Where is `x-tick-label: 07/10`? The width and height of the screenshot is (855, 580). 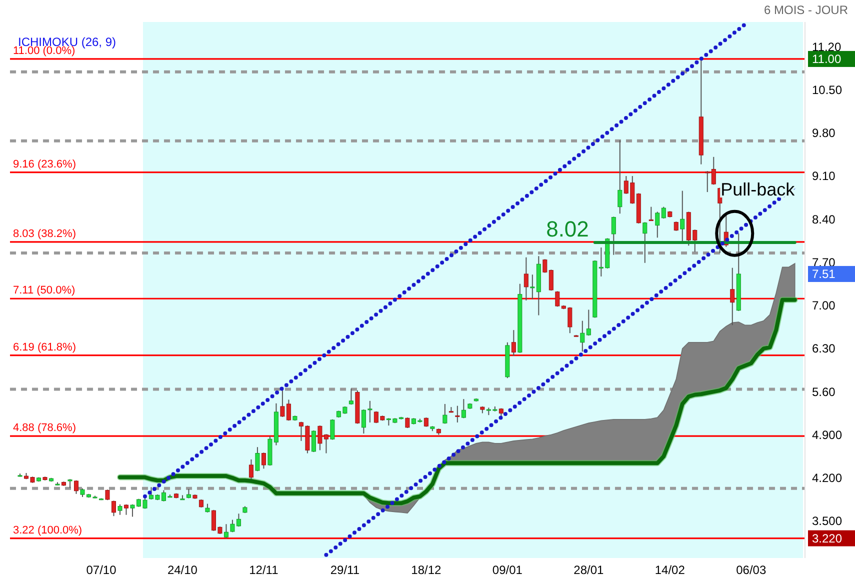 x-tick-label: 07/10 is located at coordinates (101, 570).